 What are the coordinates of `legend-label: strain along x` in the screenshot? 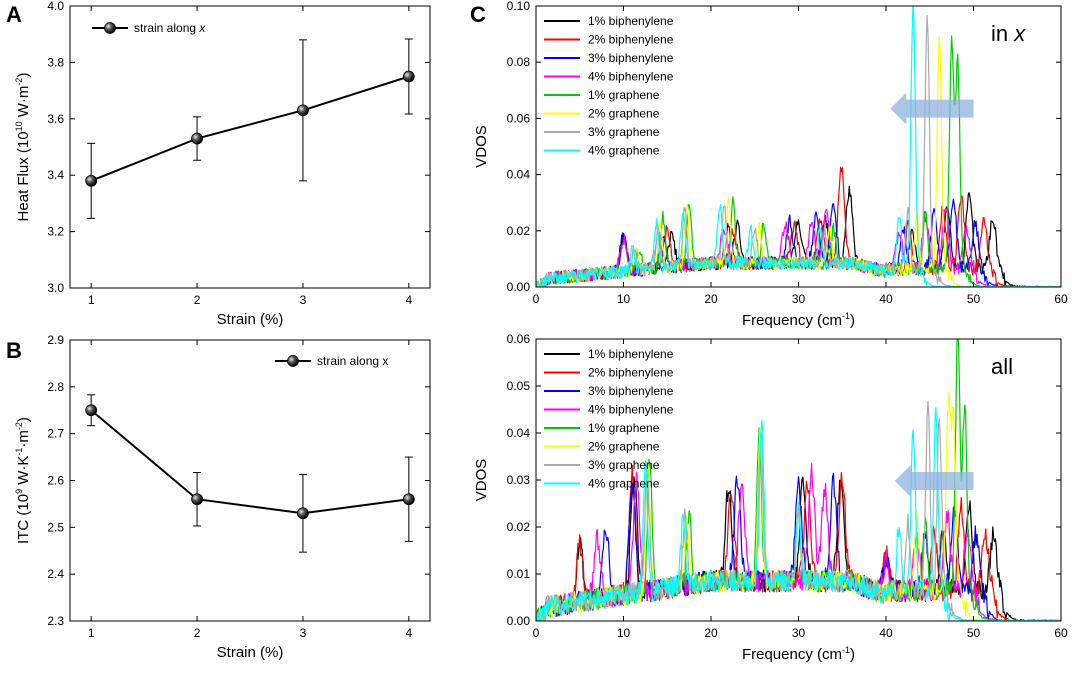 It's located at (170, 28).